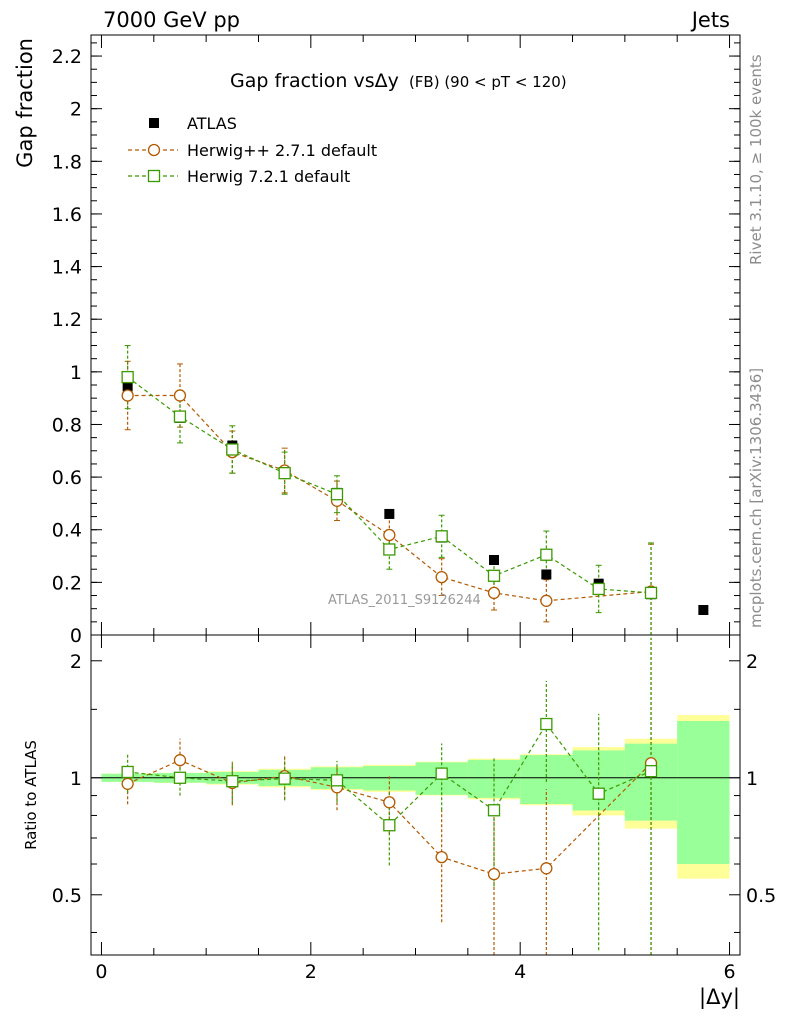 The width and height of the screenshot is (786, 1024). What do you see at coordinates (389, 774) in the screenshot?
I see `herwig7-ratio-line` at bounding box center [389, 774].